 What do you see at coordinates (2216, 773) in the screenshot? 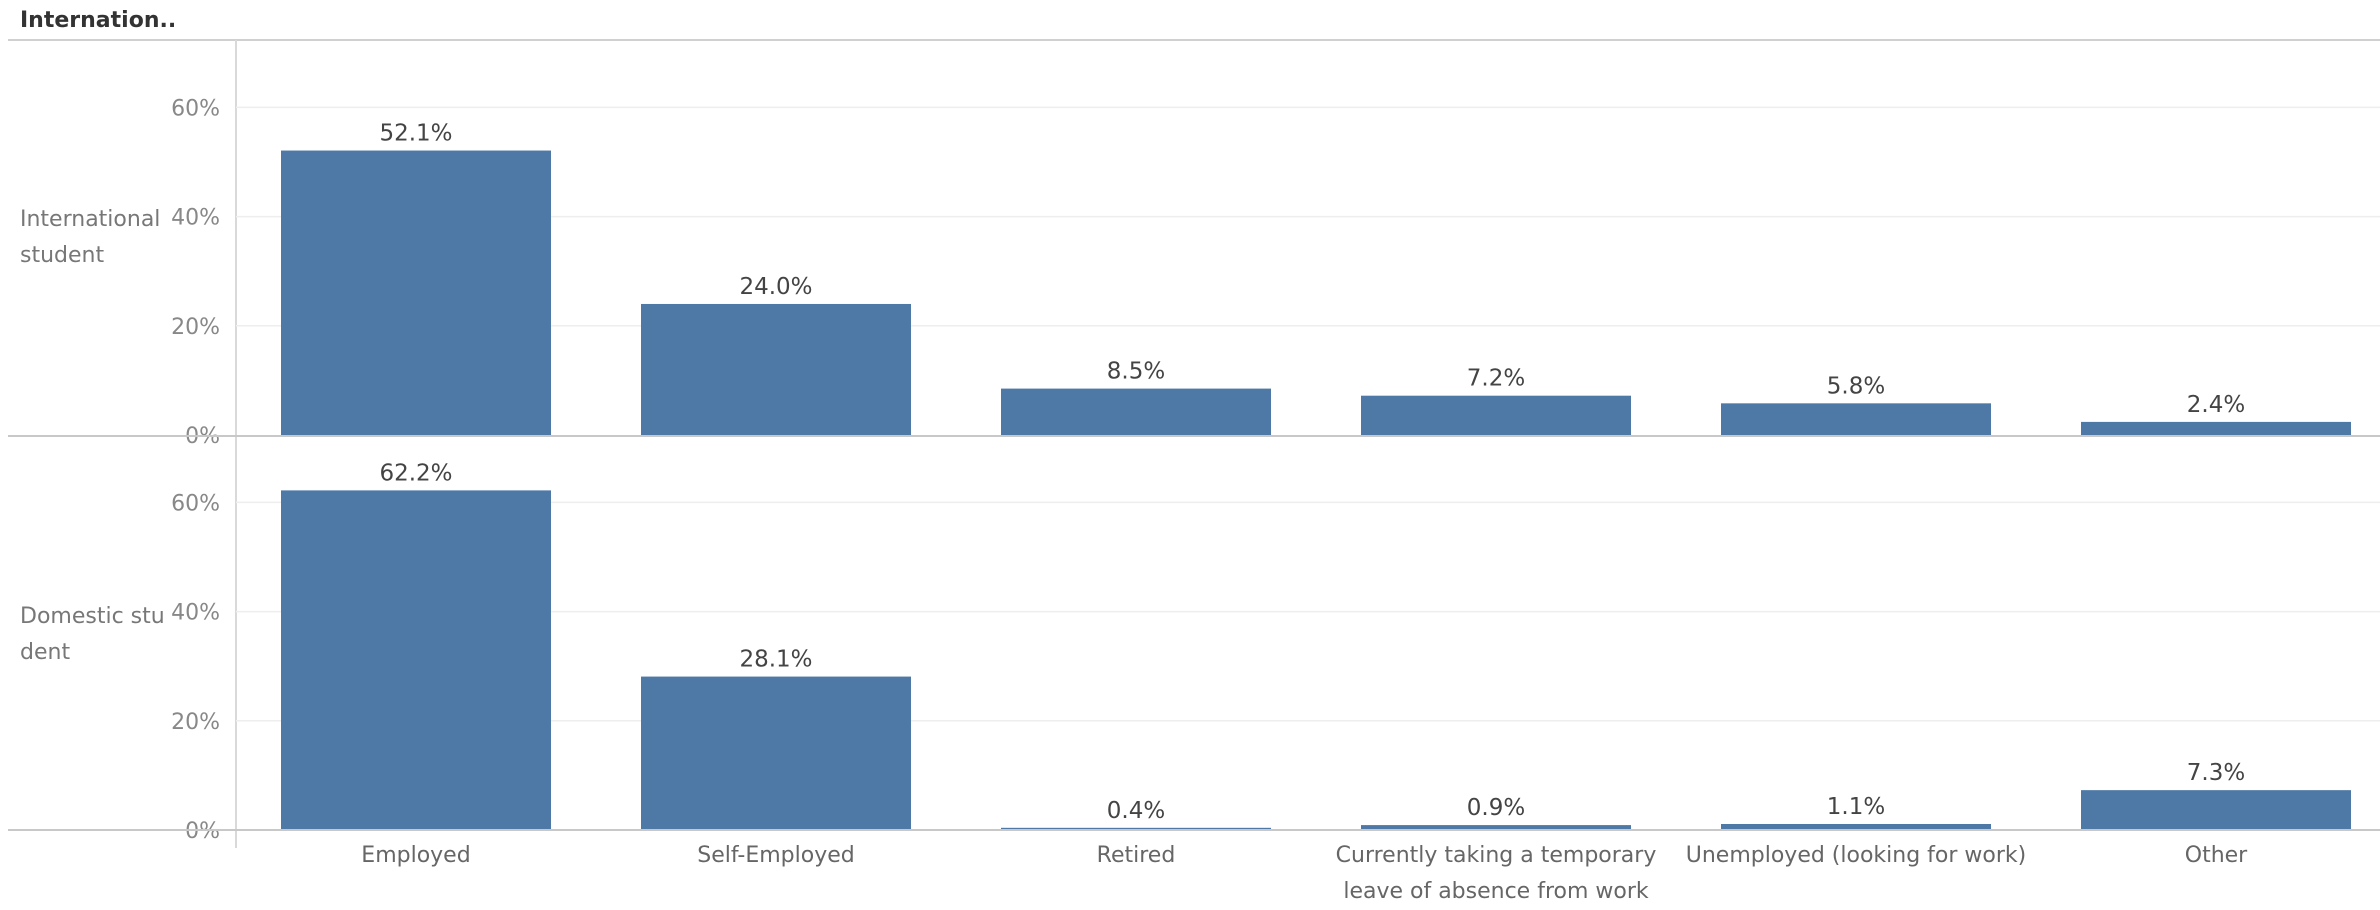
I see `data-label: 7.3%` at bounding box center [2216, 773].